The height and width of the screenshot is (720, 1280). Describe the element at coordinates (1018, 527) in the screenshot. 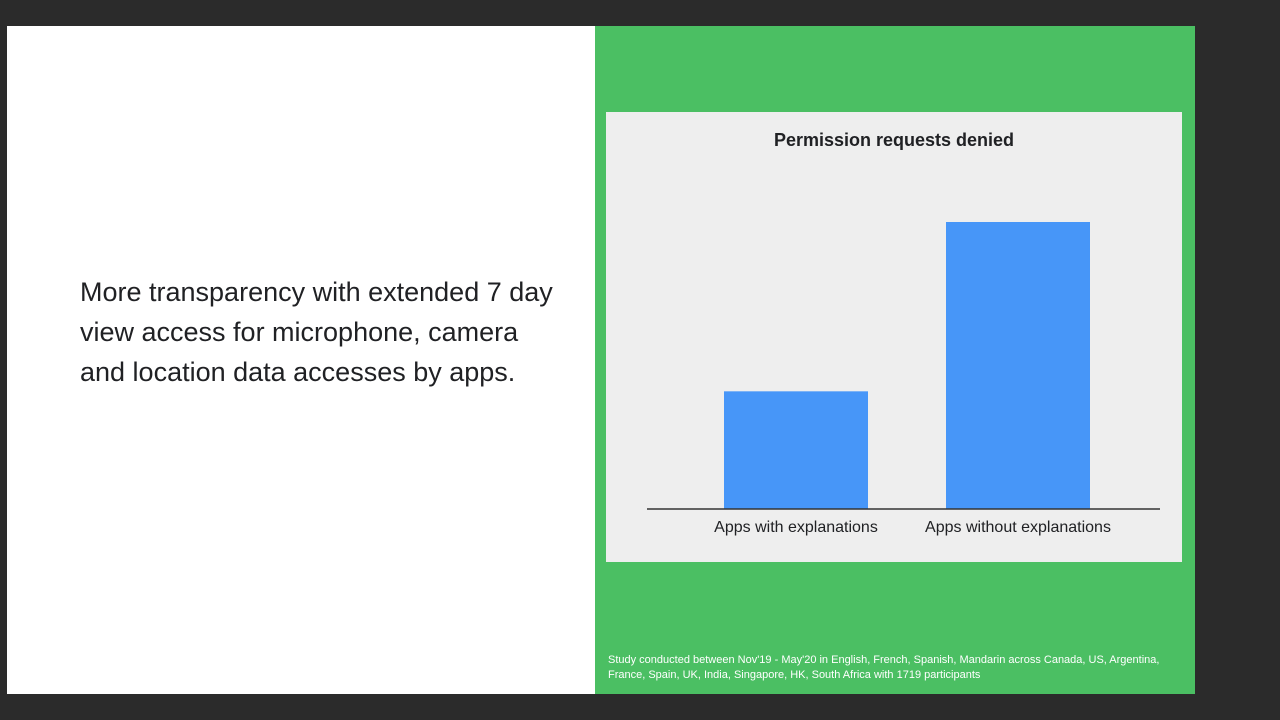

I see `x-tick-label: Apps without explanations` at that location.